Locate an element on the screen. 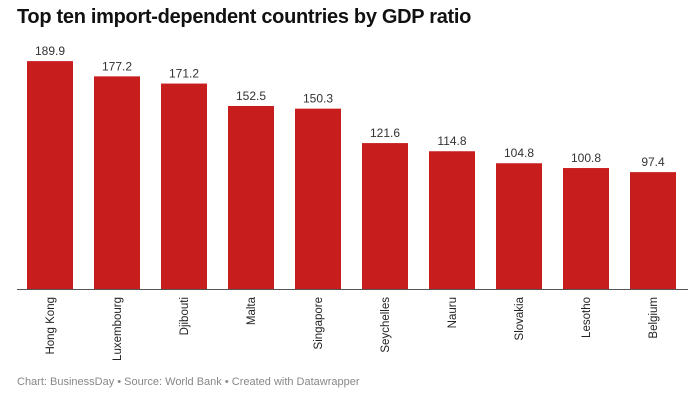 This screenshot has height=400, width=700. category-label: Slovakia is located at coordinates (520, 318).